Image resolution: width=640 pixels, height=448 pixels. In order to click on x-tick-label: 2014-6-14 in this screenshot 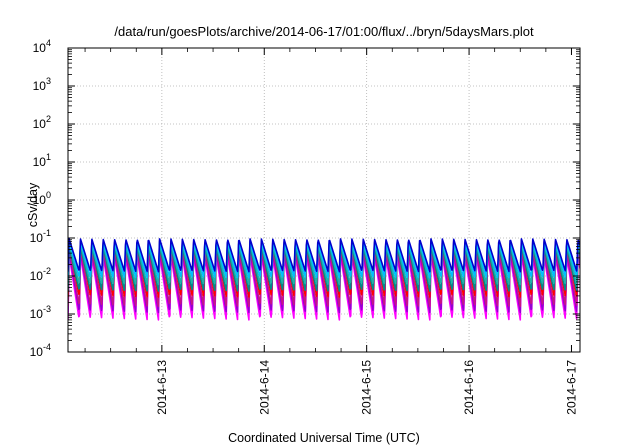, I will do `click(264, 387)`.